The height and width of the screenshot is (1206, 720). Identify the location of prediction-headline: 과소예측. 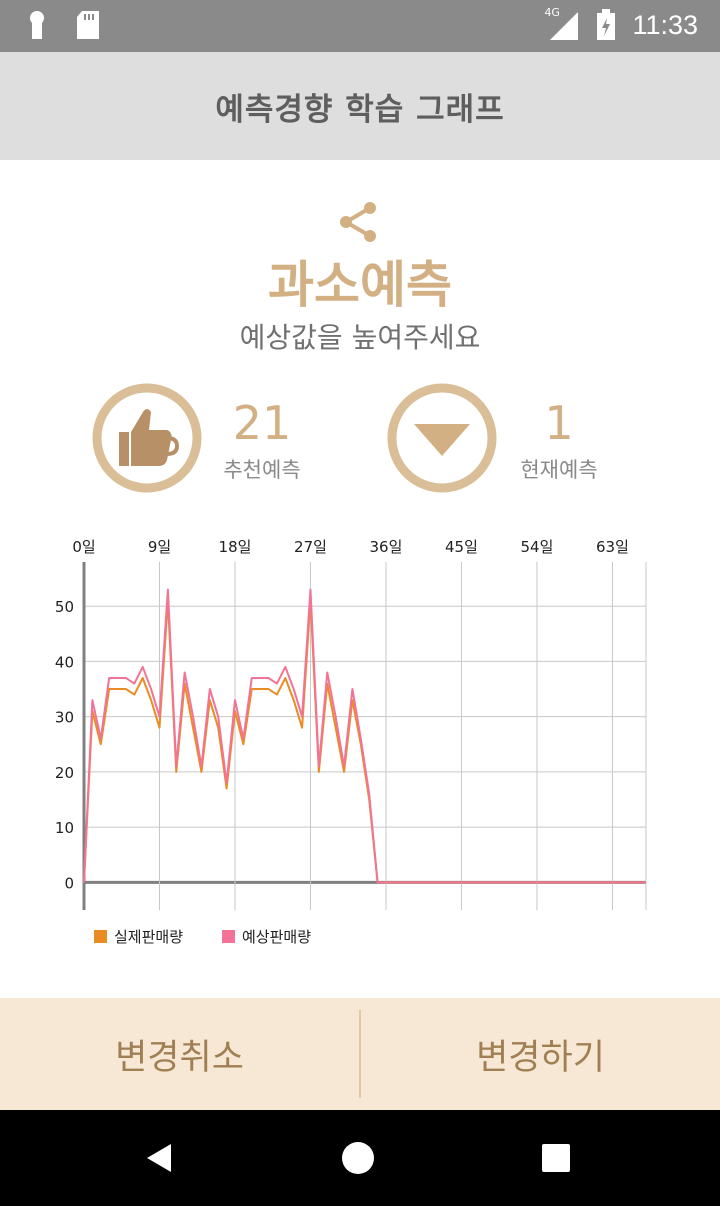
(360, 285).